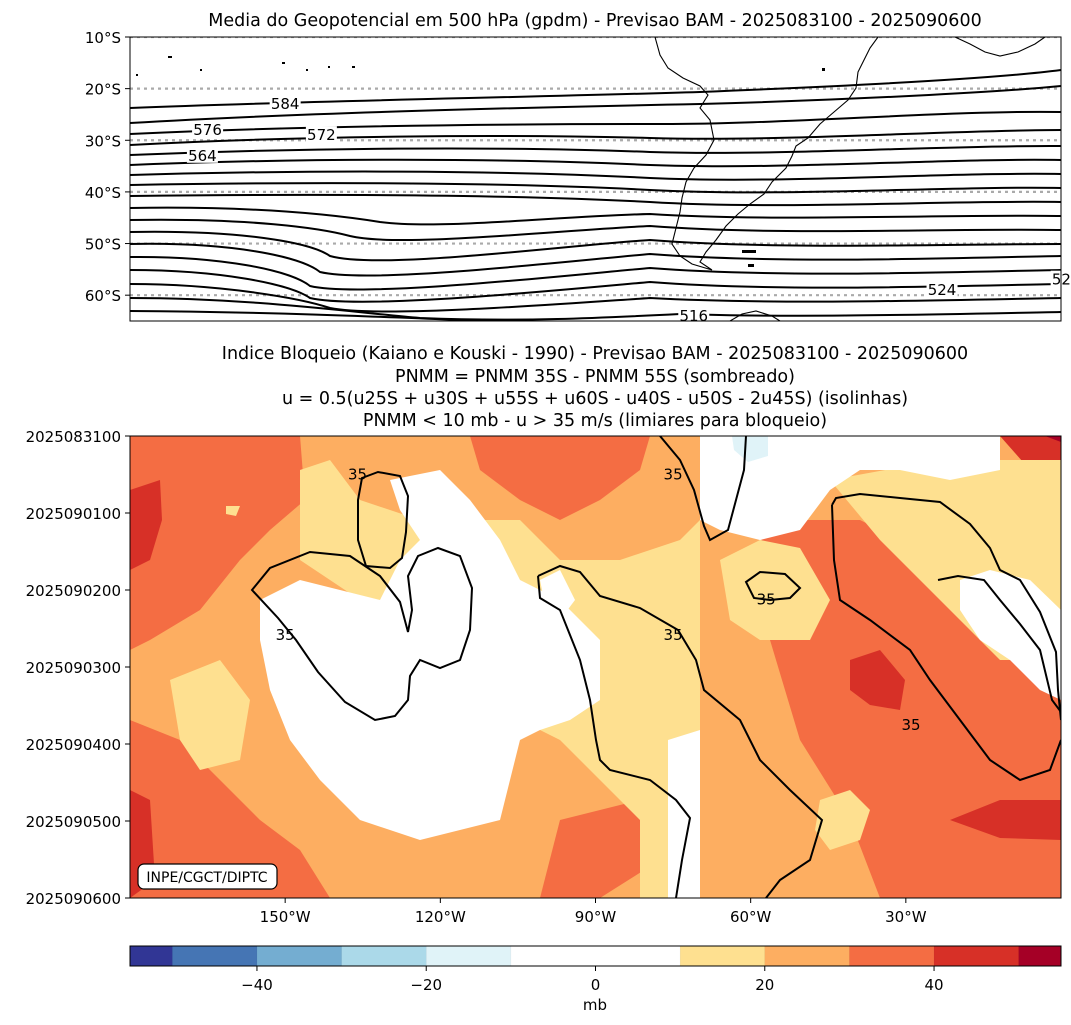 The height and width of the screenshot is (1025, 1071). I want to click on time-tick-label: 2025090300, so click(73, 668).